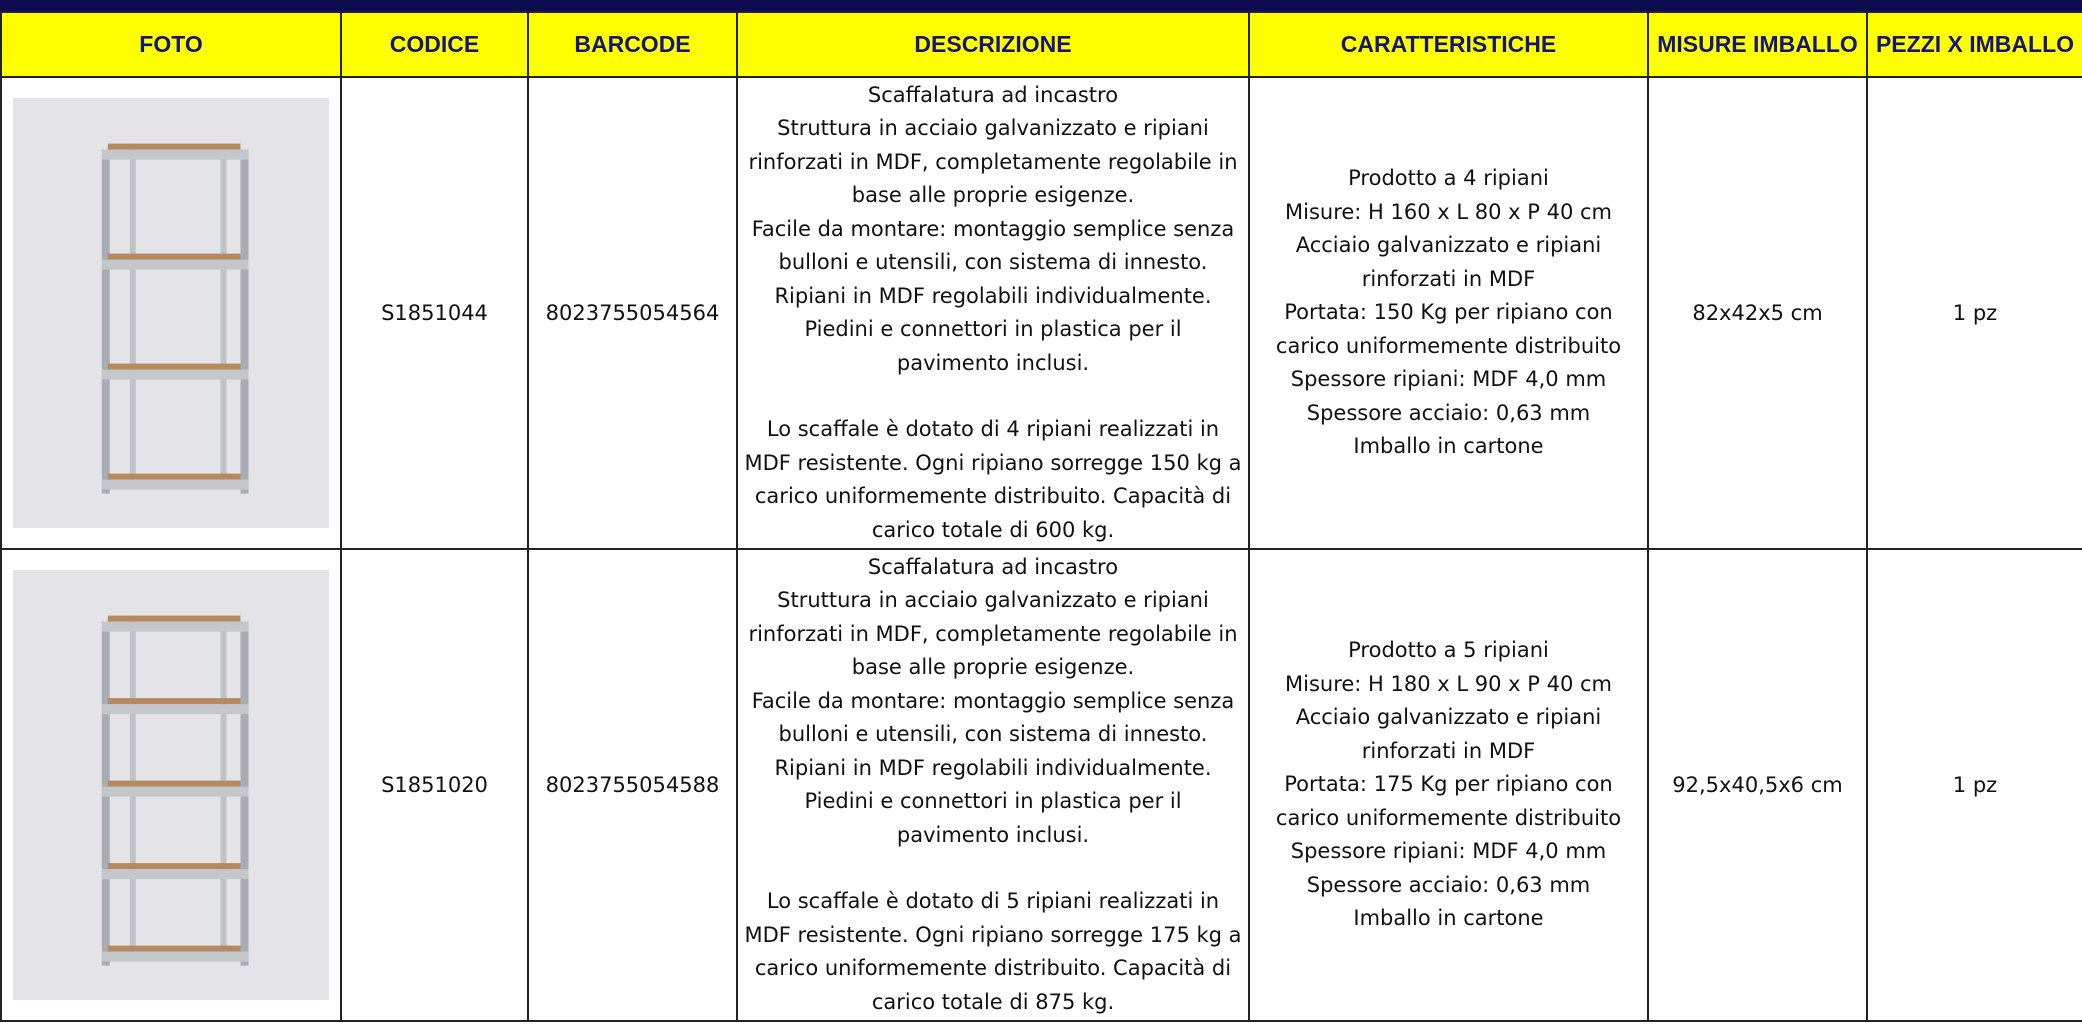  Describe the element at coordinates (1448, 650) in the screenshot. I see `text-line: Prodotto a 5 ripiani` at that location.